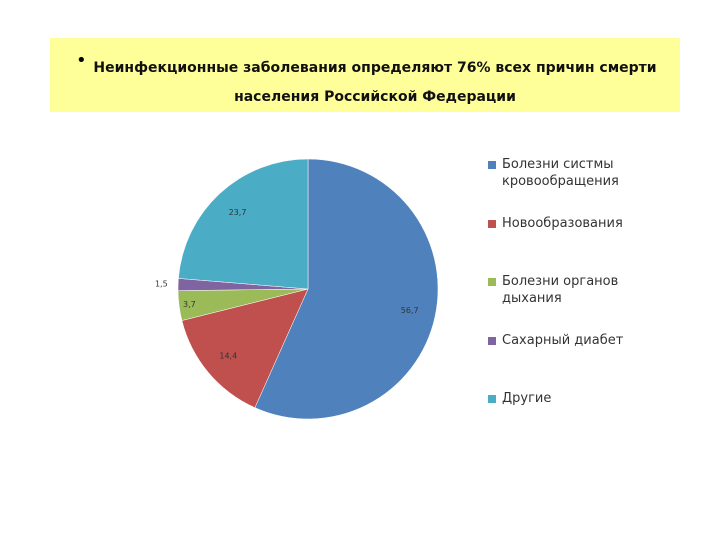 The width and height of the screenshot is (720, 540). Describe the element at coordinates (560, 290) in the screenshot. I see `legend-label: Болезни органов дыхания` at that location.